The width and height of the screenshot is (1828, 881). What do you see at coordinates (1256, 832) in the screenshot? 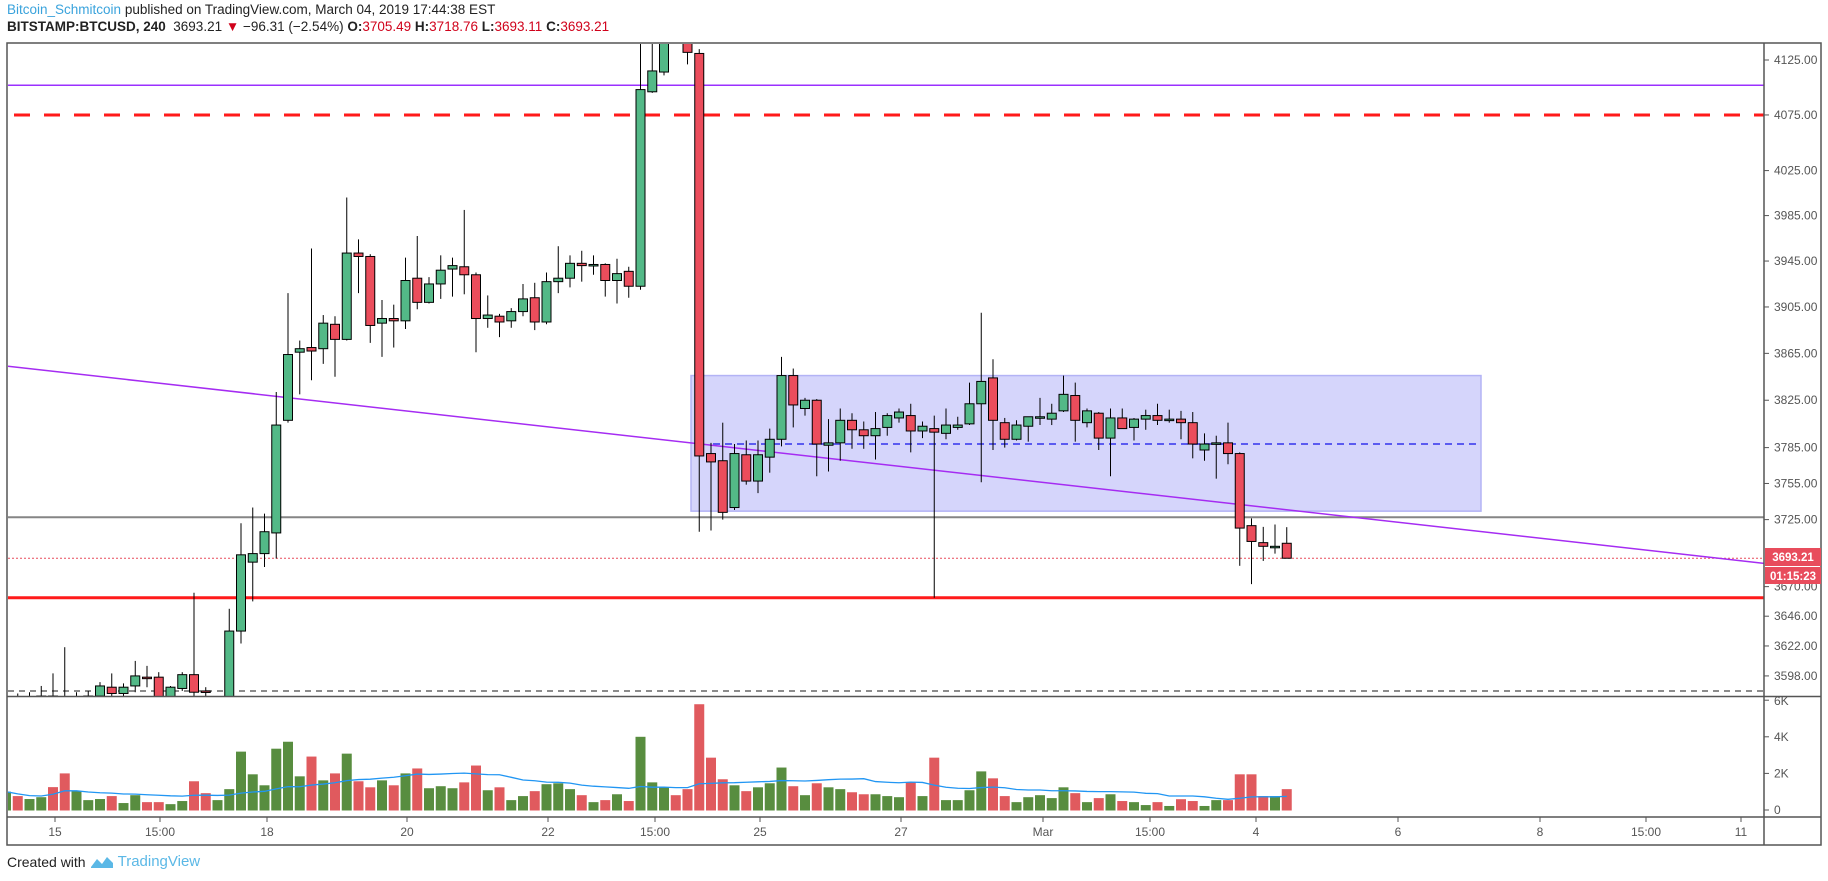
I see `time-tick-label: 4` at bounding box center [1256, 832].